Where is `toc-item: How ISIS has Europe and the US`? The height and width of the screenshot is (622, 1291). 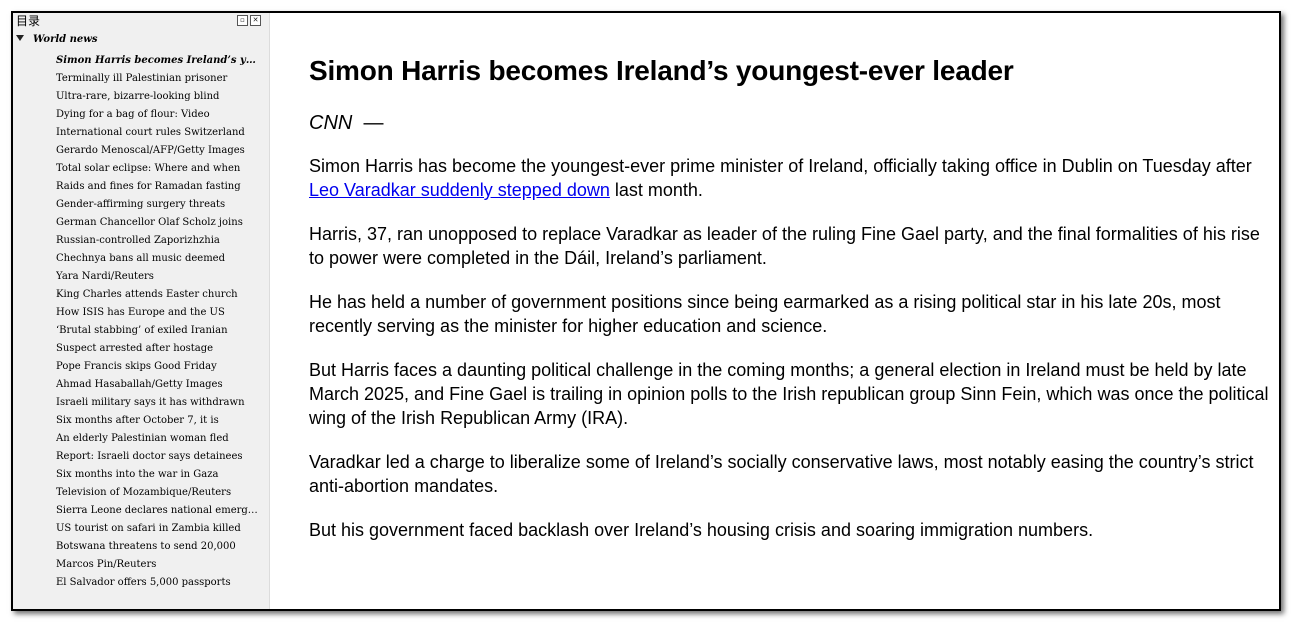
toc-item: How ISIS has Europe and the US is located at coordinates (140, 312).